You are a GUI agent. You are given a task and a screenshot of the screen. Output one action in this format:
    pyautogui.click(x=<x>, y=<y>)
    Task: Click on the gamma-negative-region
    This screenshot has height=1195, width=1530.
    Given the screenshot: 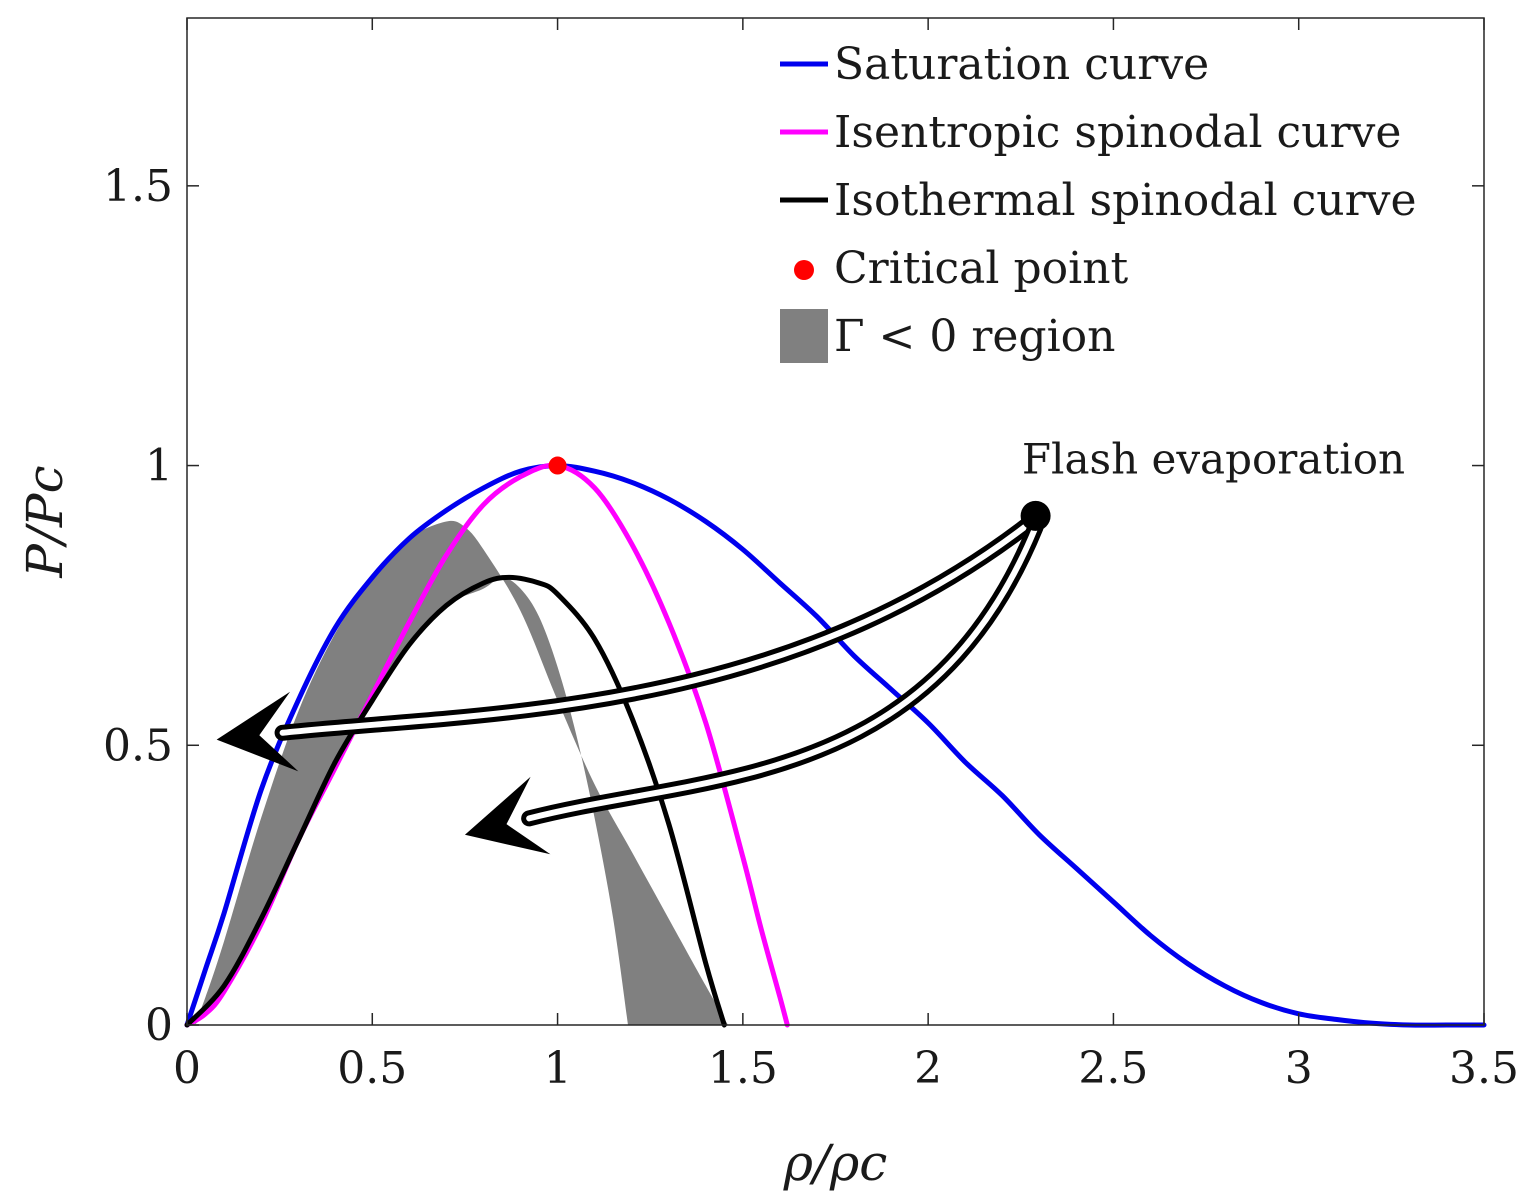 What is the action you would take?
    pyautogui.click(x=461, y=772)
    